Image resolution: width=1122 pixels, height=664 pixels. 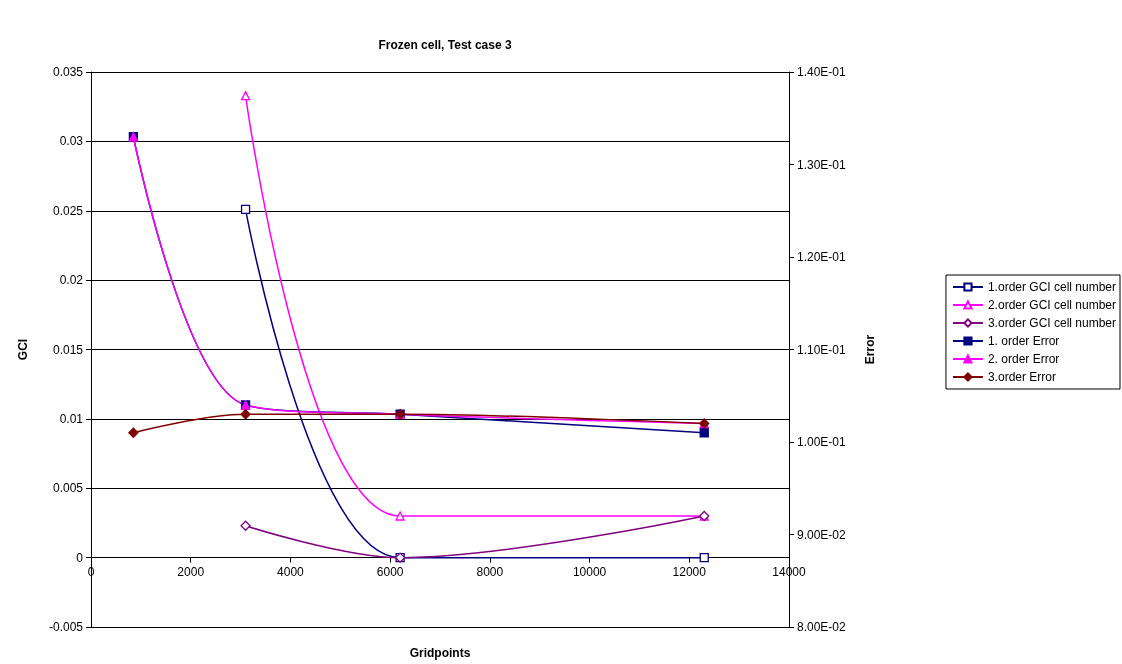 I want to click on x-axis-title: Gridpoints, so click(x=440, y=653).